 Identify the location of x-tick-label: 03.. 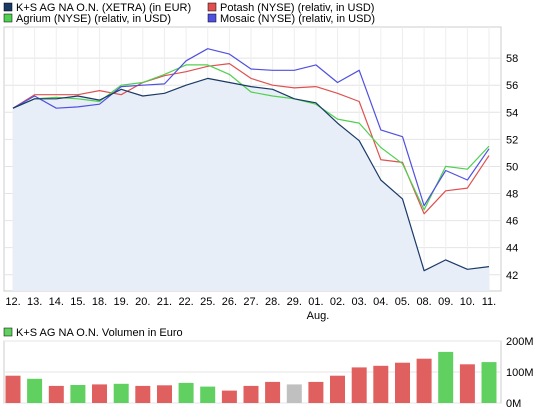
(359, 302).